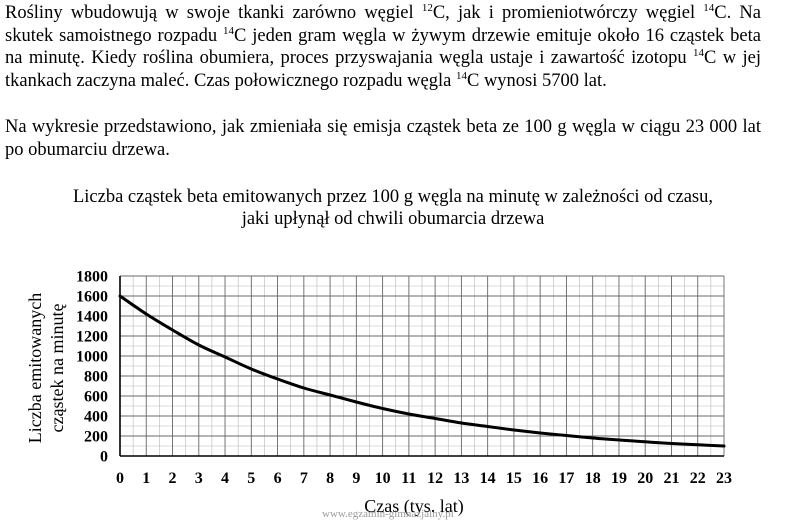 The image size is (786, 522). Describe the element at coordinates (645, 478) in the screenshot. I see `x-tick-label: 20` at that location.